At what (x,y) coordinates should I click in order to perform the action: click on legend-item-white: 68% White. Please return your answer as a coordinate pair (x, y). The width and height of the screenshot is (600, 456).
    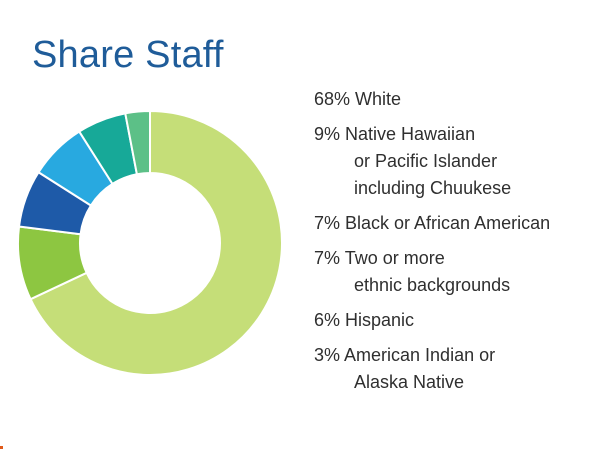
    Looking at the image, I should click on (457, 99).